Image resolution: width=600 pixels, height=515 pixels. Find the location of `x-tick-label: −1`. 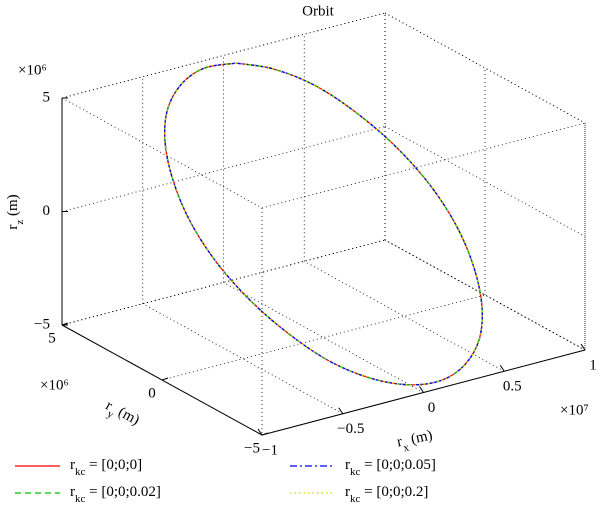

x-tick-label: −1 is located at coordinates (270, 450).